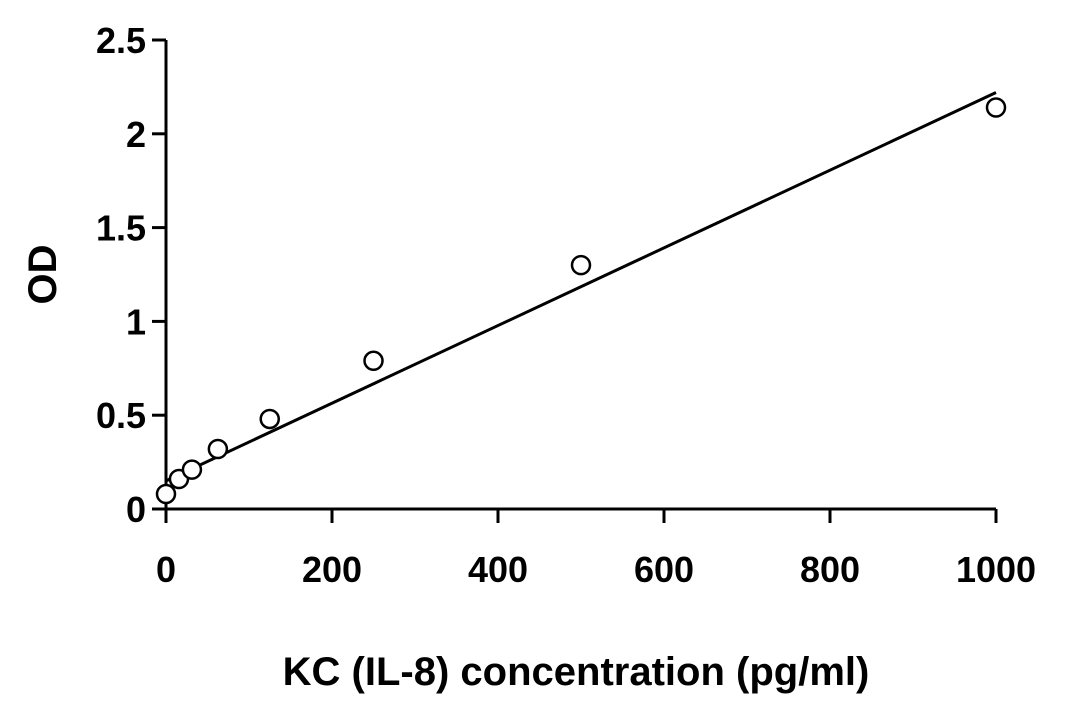 The image size is (1070, 704). What do you see at coordinates (996, 569) in the screenshot?
I see `x-tick-label: 1000` at bounding box center [996, 569].